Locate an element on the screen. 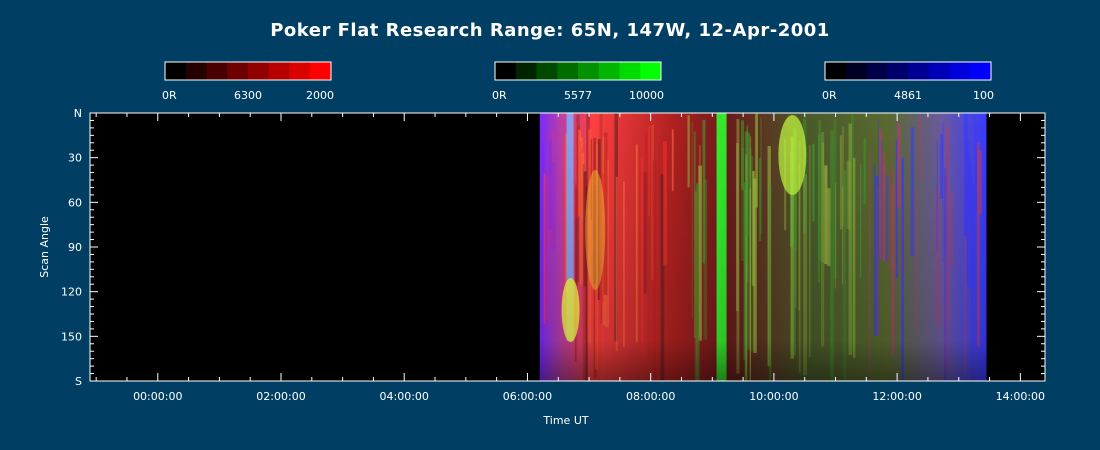 The width and height of the screenshot is (1100, 450). x-tick-label: 12:00:00 is located at coordinates (896, 396).